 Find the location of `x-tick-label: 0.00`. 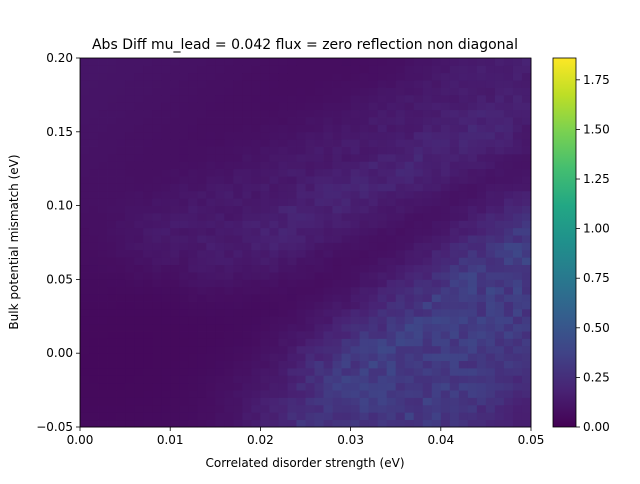

x-tick-label: 0.00 is located at coordinates (80, 440).